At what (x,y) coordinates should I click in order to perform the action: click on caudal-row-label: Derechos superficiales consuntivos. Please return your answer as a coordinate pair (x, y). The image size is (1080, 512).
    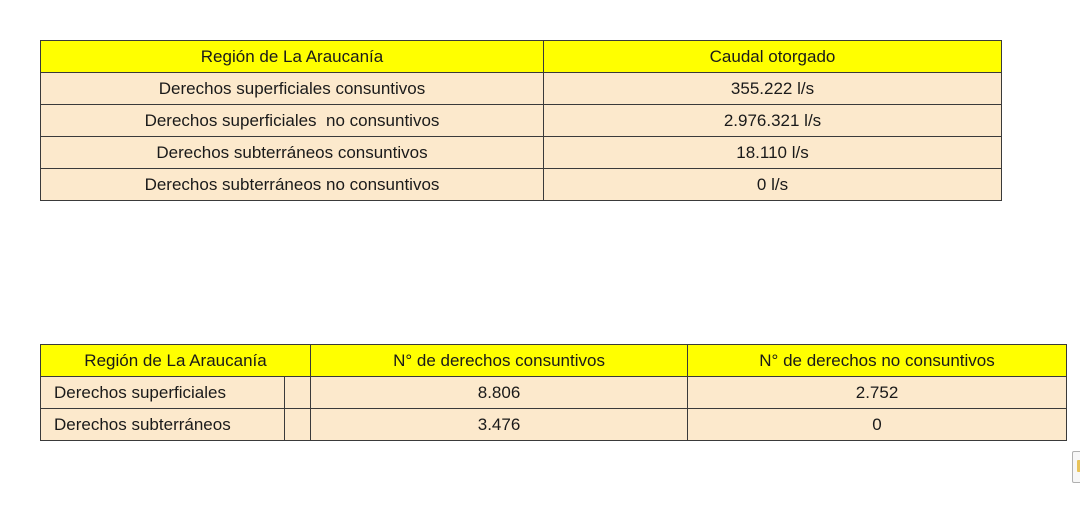
    Looking at the image, I should click on (292, 88).